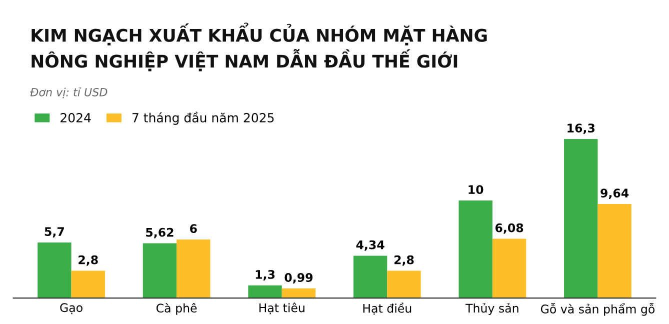 This screenshot has width=669, height=324. I want to click on text: Đơn vị: tỉ USD, so click(69, 92).